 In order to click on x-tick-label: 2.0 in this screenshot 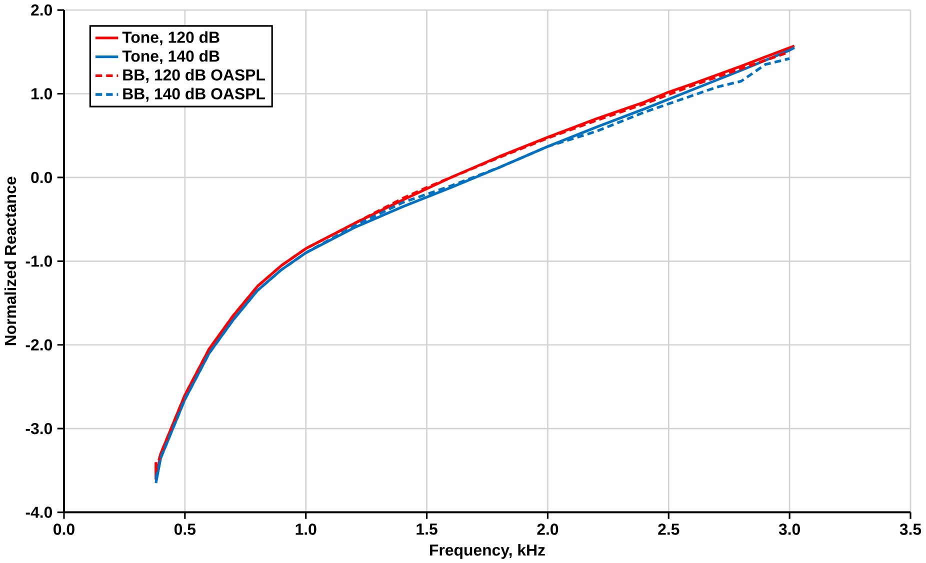, I will do `click(547, 529)`.